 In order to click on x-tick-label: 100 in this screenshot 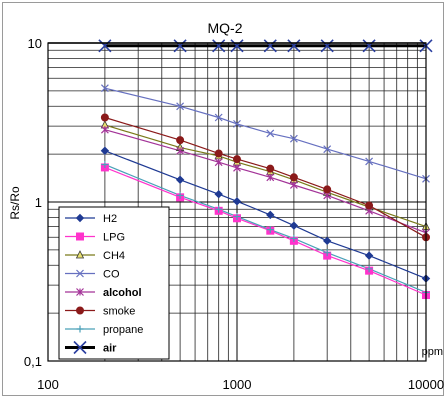, I will do `click(48, 384)`.